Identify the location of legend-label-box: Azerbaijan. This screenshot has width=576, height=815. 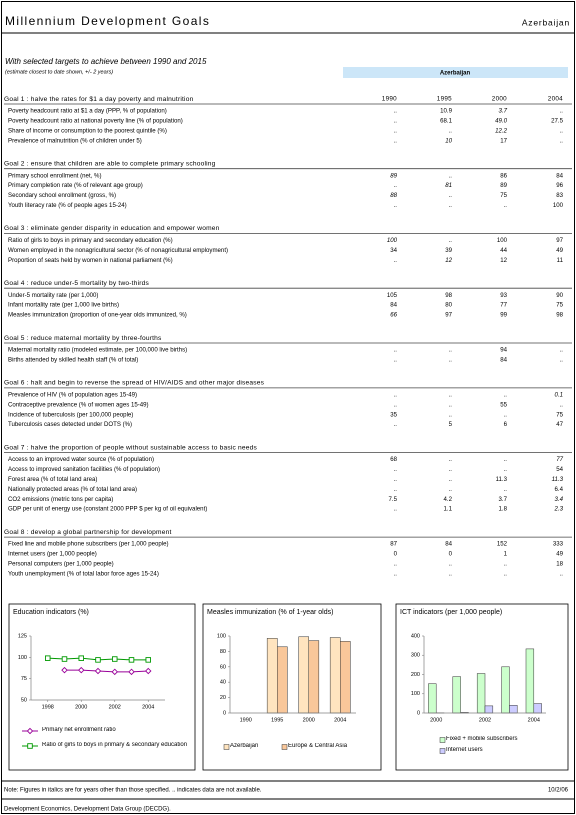
(244, 746).